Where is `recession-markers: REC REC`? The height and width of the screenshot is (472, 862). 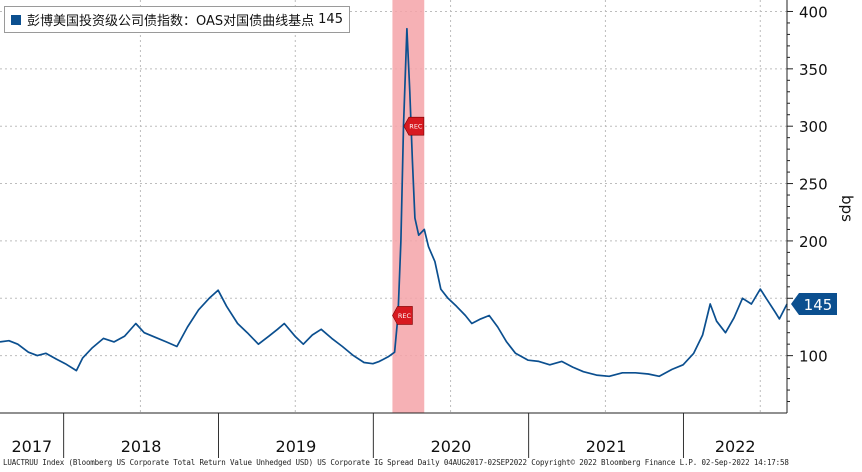
recession-markers: REC REC is located at coordinates (408, 220).